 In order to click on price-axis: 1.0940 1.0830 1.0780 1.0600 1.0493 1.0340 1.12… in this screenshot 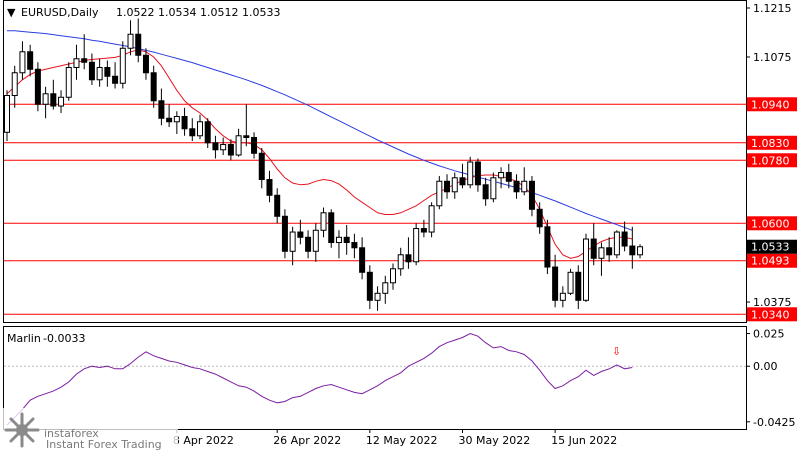, I will do `click(771, 162)`.